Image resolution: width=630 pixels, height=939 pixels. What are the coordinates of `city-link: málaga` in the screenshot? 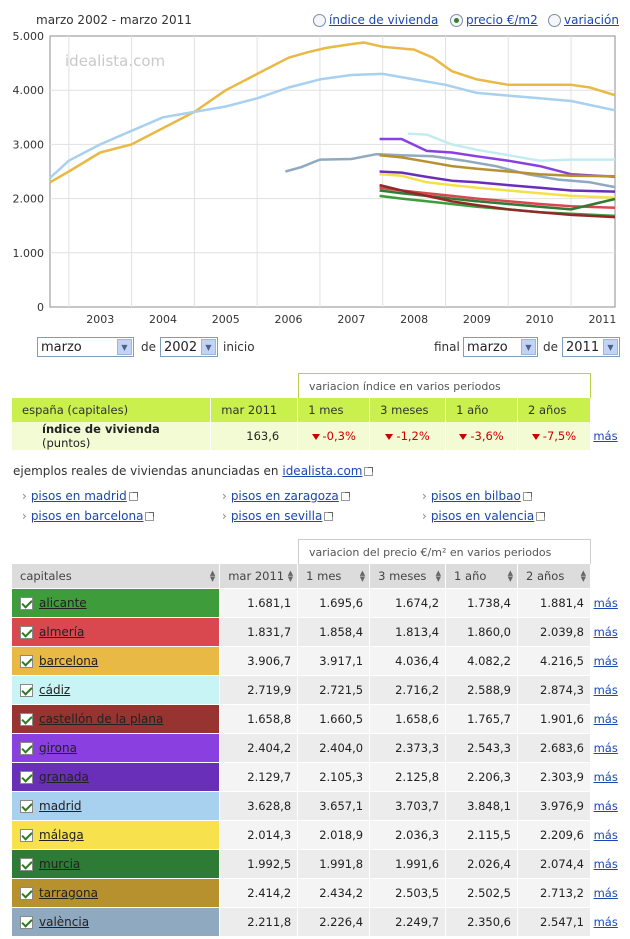 It's located at (61, 834).